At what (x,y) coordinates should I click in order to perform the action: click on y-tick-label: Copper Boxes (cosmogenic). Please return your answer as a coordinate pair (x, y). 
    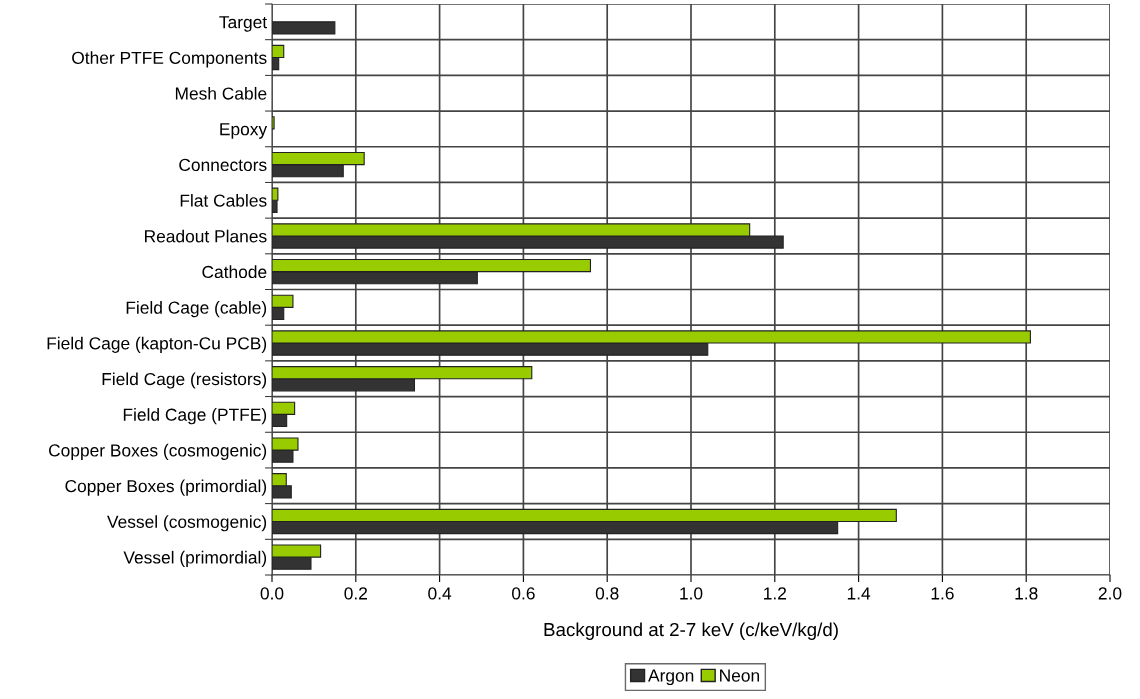
    Looking at the image, I should click on (157, 451).